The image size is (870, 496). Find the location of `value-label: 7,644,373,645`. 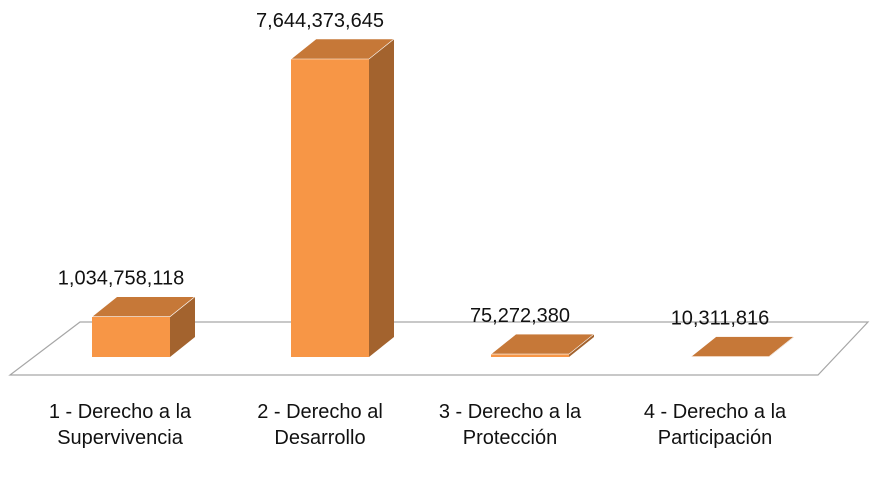

value-label: 7,644,373,645 is located at coordinates (320, 21).